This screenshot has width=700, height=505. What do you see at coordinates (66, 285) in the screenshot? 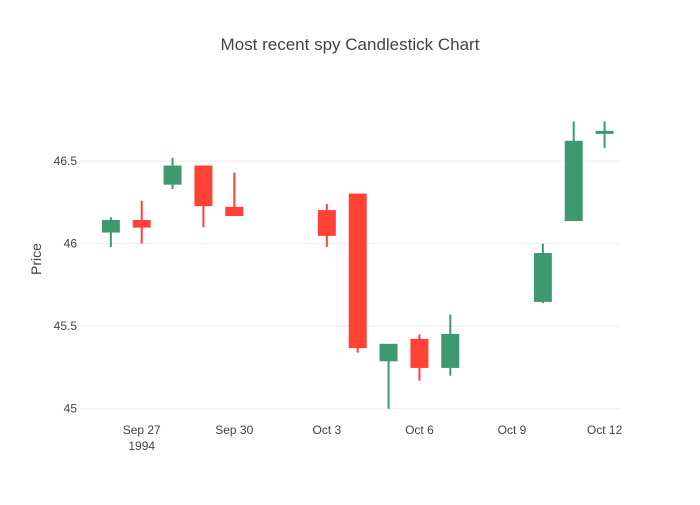
I see `y-axis: 45 45.5 46 46.5` at bounding box center [66, 285].